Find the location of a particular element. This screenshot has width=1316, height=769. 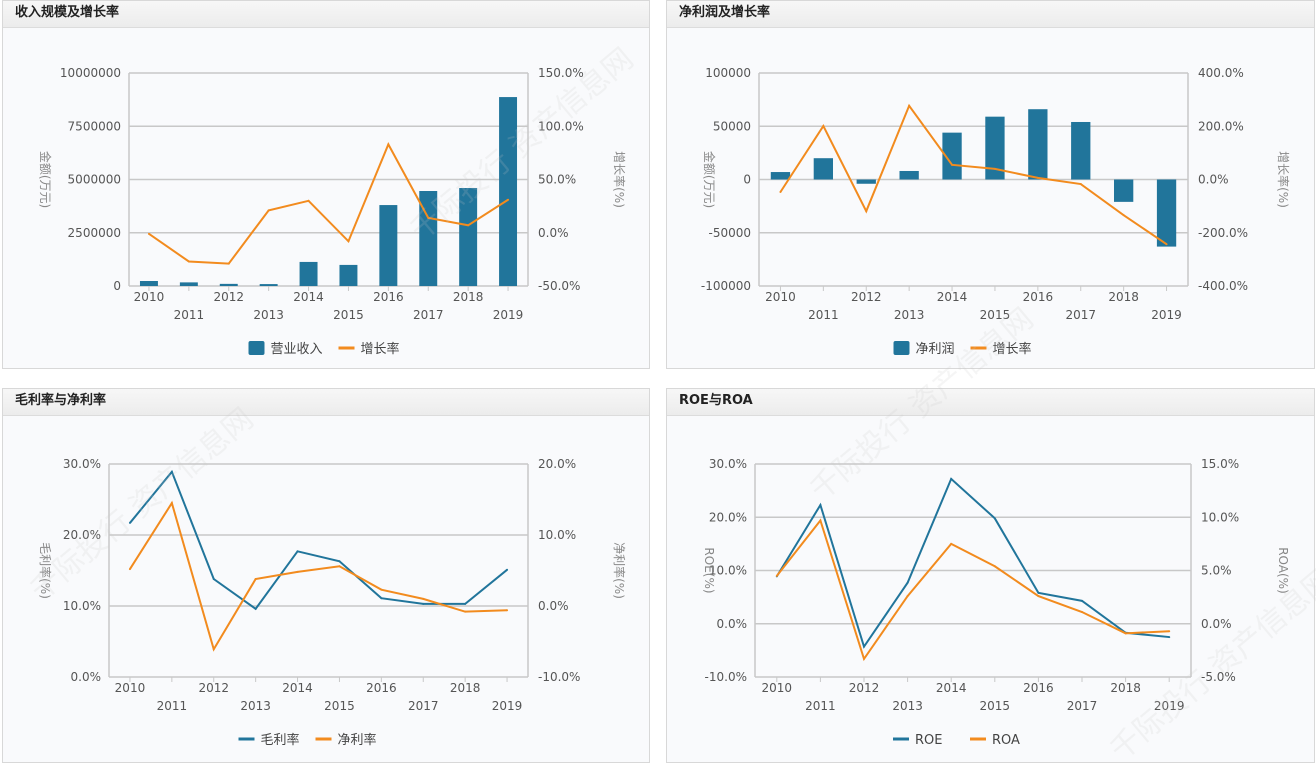

left-tick-label: 2500000 is located at coordinates (94, 233).